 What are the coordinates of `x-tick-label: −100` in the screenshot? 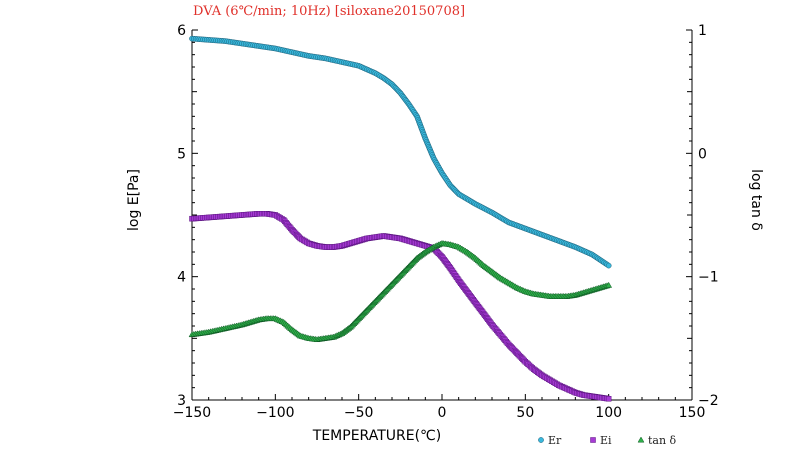 It's located at (275, 413).